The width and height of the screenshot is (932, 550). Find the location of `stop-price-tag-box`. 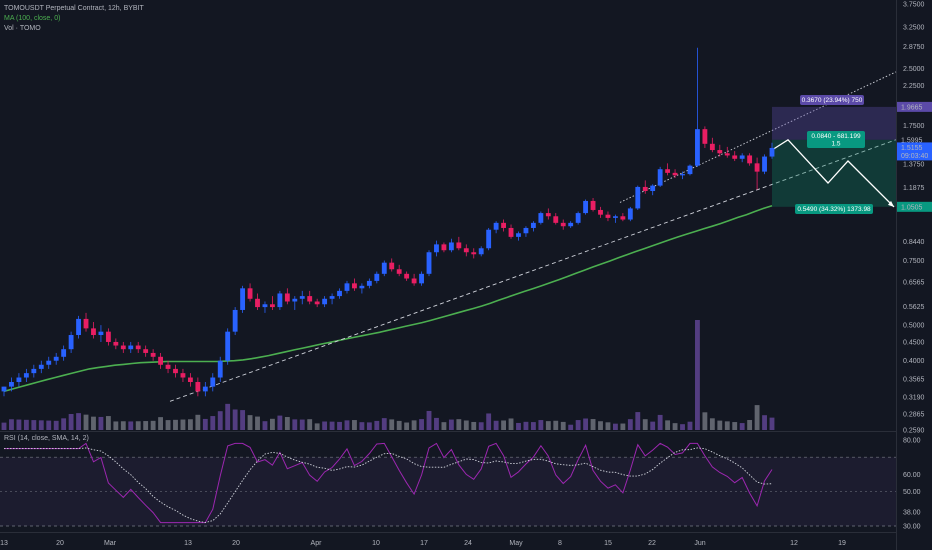

stop-price-tag-box is located at coordinates (914, 206).